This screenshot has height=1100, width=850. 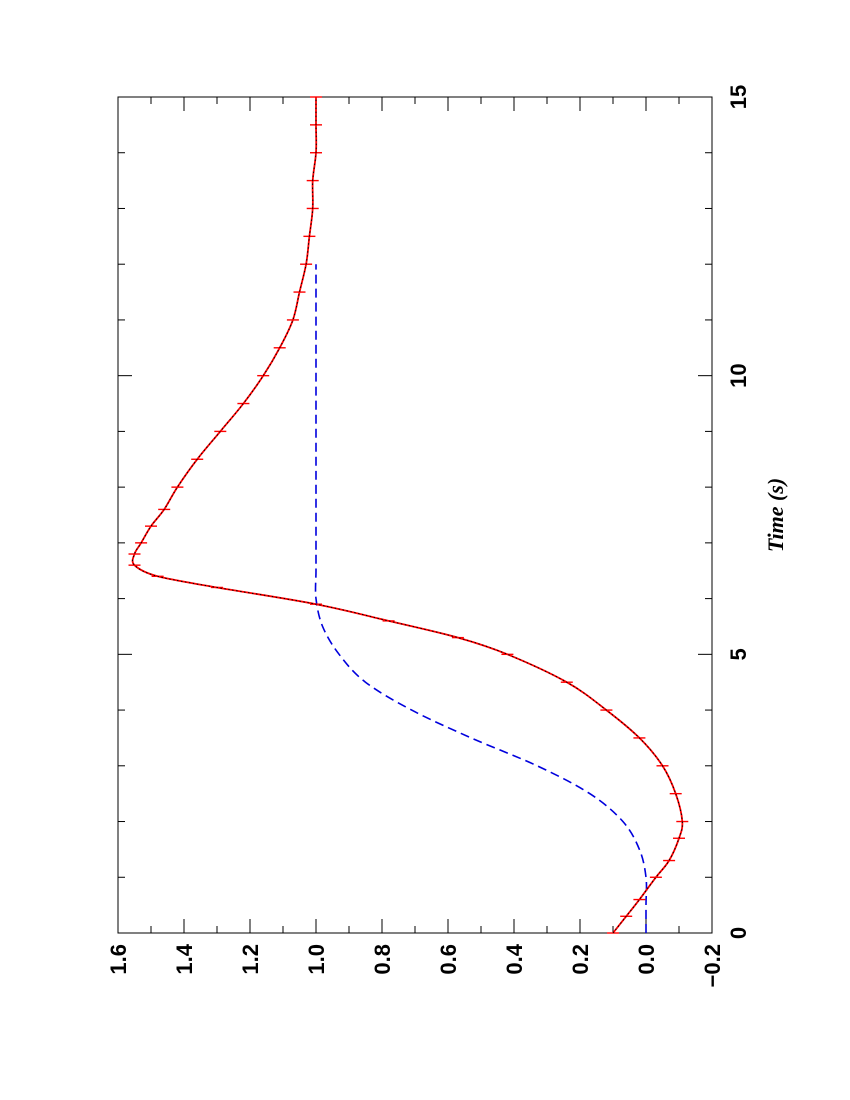 I want to click on y-tick-label: 1.4, so click(x=184, y=958).